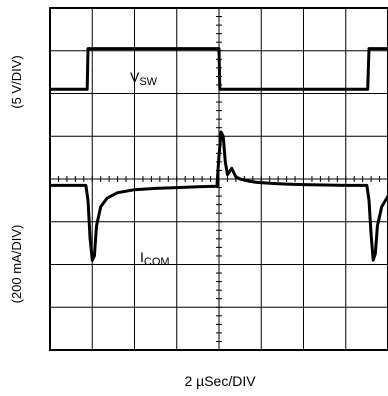  I want to click on trace-label-subscript: SW, so click(148, 82).